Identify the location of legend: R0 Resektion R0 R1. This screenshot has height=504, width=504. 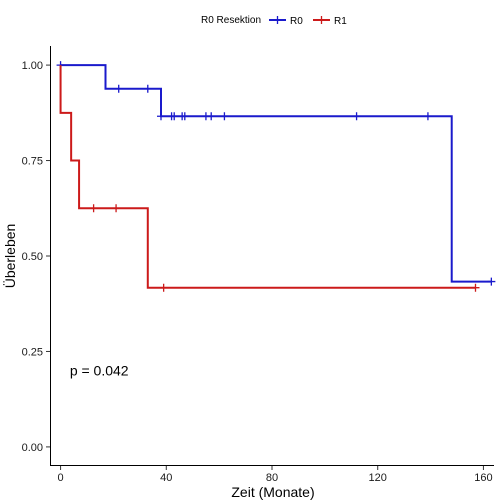
(274, 21).